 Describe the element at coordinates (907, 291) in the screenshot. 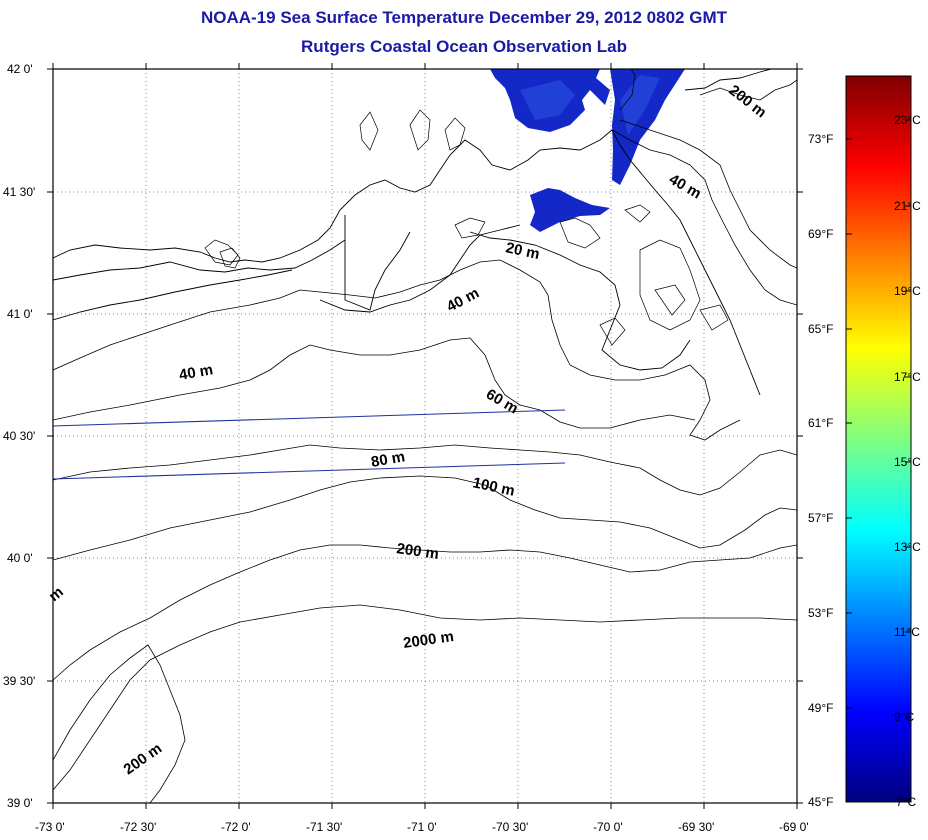

I see `celsius-label: 19°C` at that location.